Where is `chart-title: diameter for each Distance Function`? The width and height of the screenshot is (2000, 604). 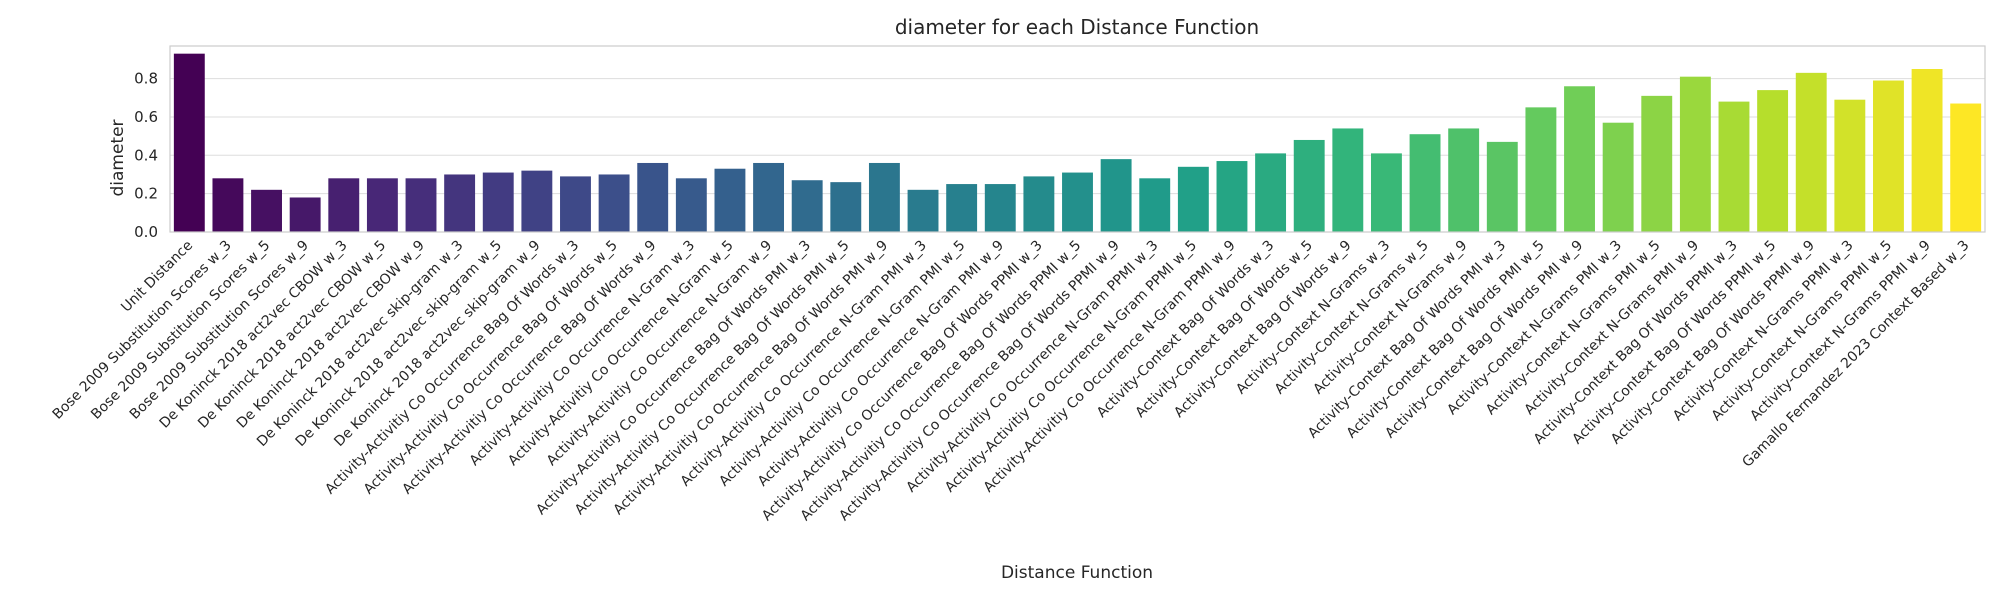
chart-title: diameter for each Distance Function is located at coordinates (1077, 27).